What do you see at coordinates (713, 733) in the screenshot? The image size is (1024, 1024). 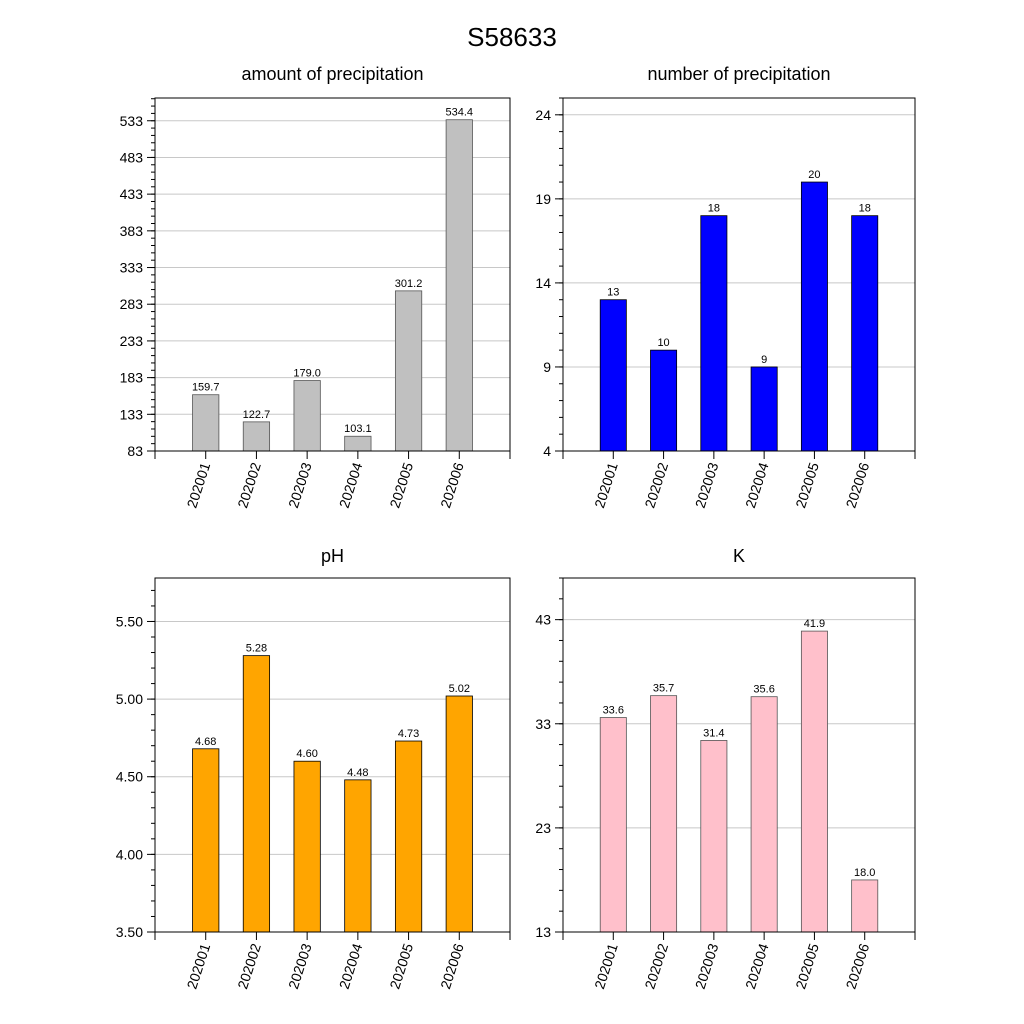 I see `data-label: 31.4` at bounding box center [713, 733].